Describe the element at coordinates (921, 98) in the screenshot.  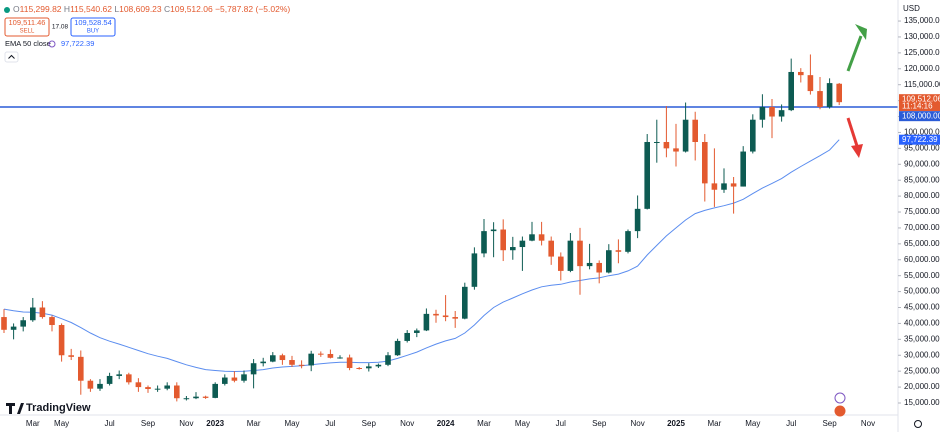
I see `last-price-label: 109,512.06` at that location.